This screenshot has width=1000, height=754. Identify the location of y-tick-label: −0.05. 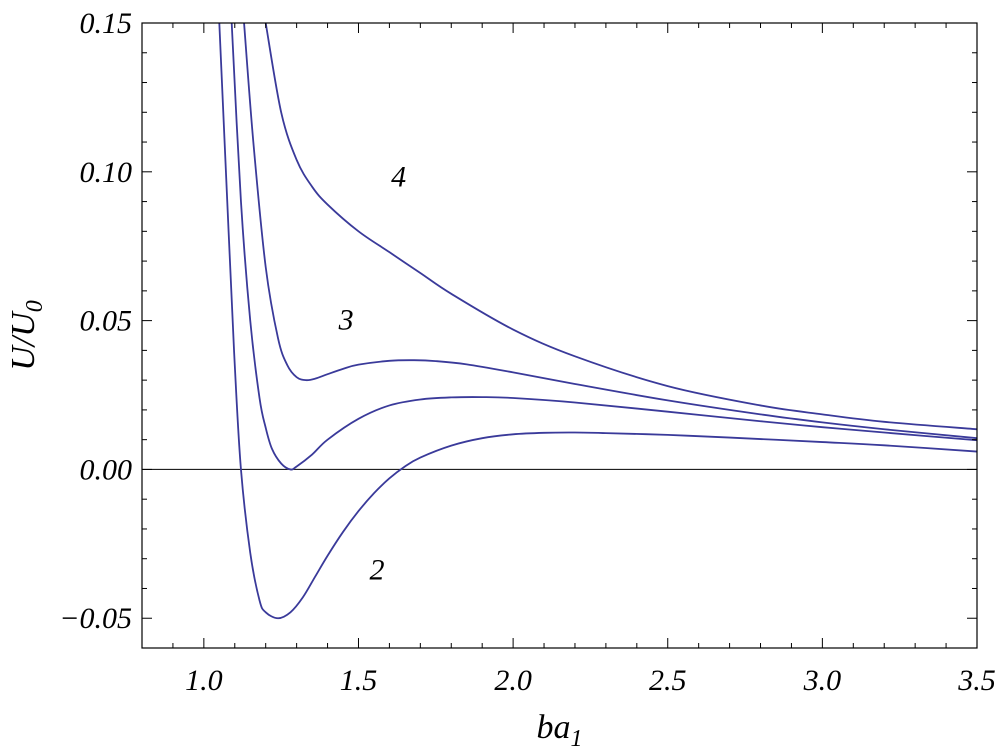
(95, 618).